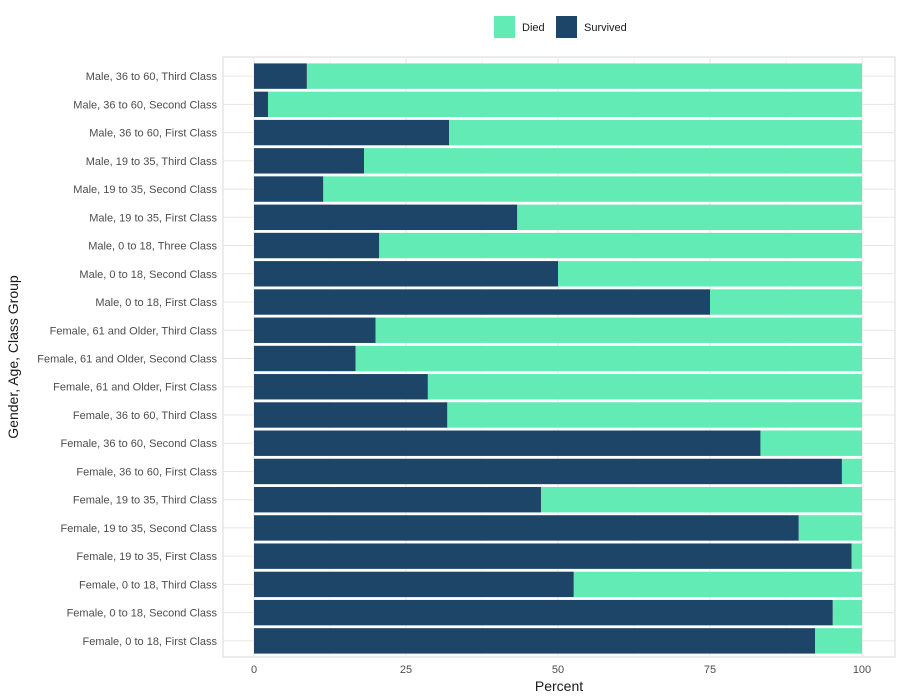 The image size is (900, 700). What do you see at coordinates (862, 670) in the screenshot?
I see `x-tick-label: 100` at bounding box center [862, 670].